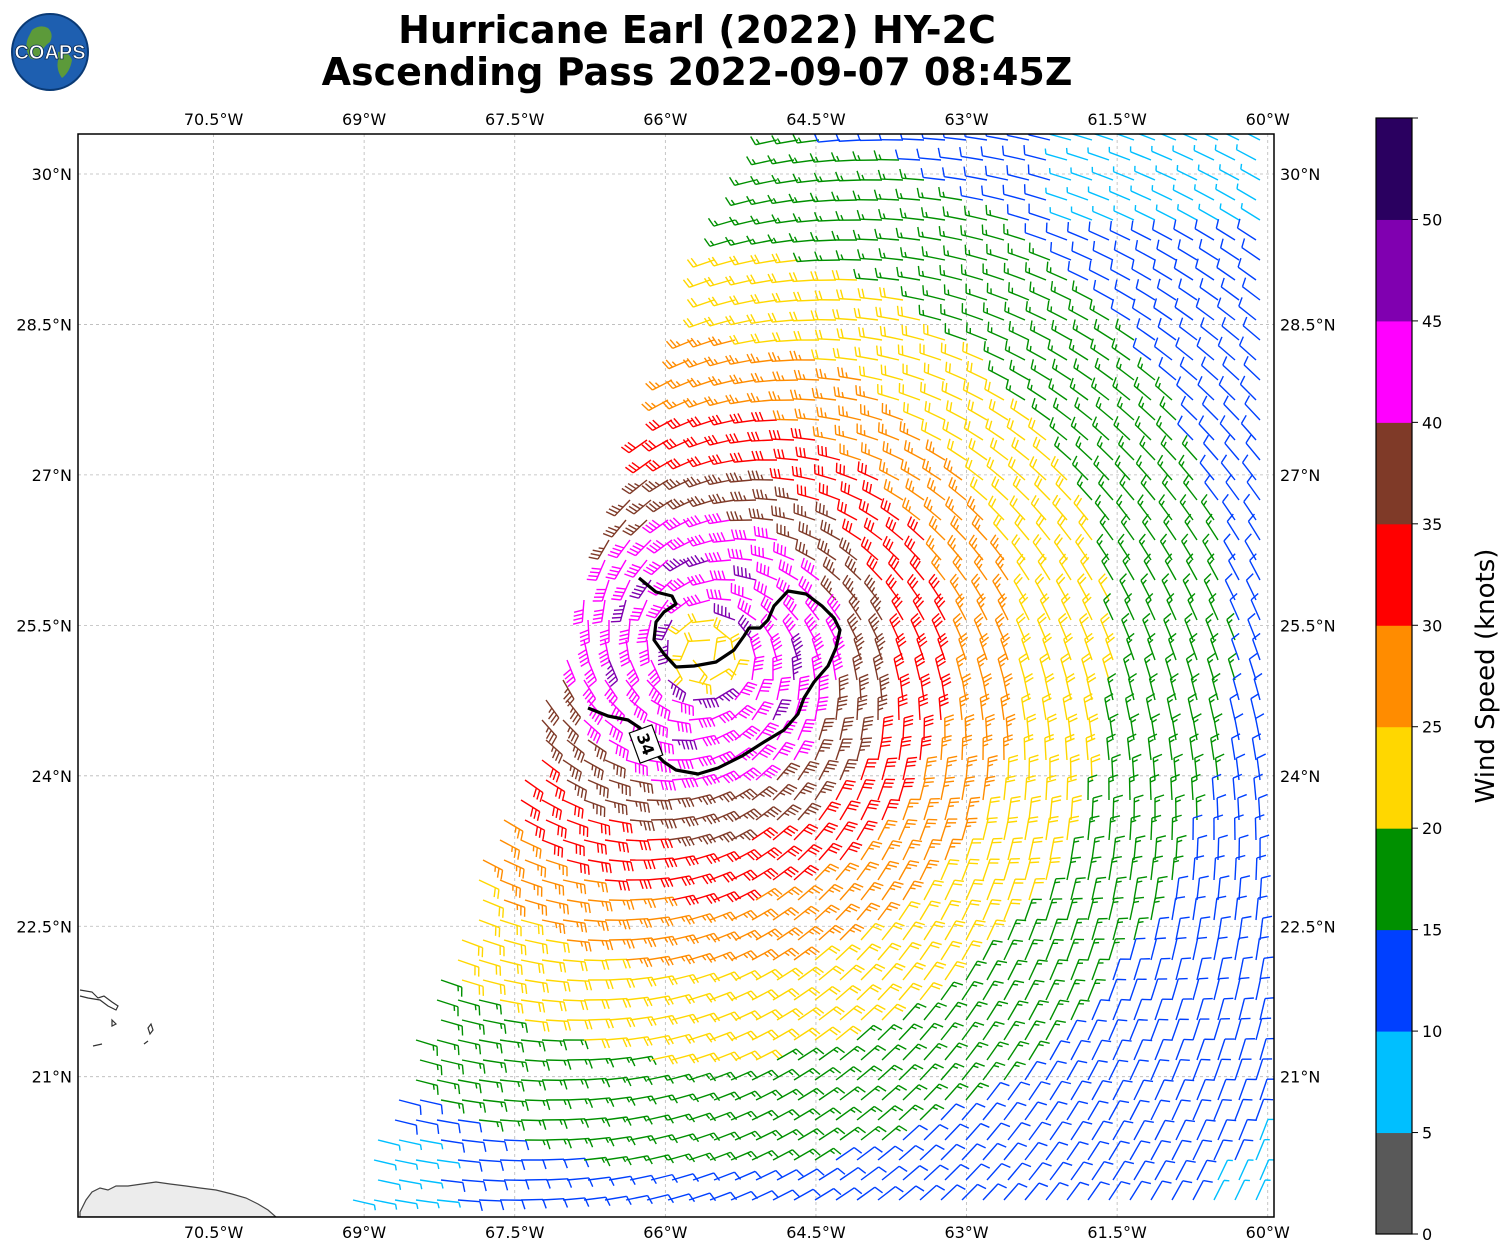  What do you see at coordinates (214, 119) in the screenshot?
I see `lon-tick-label-top: 70.5°W` at bounding box center [214, 119].